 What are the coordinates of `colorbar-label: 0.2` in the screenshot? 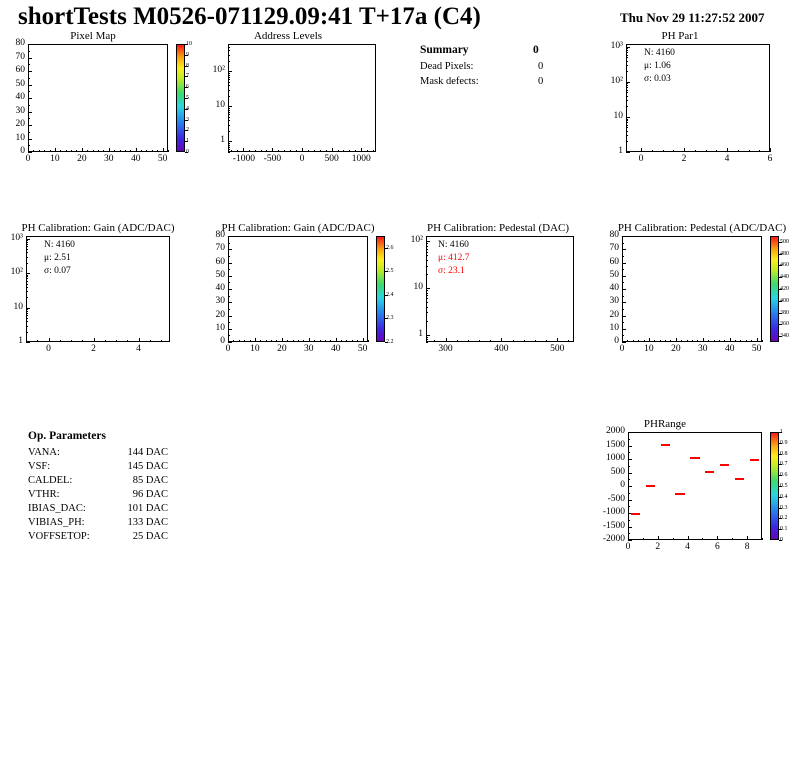 It's located at (784, 518).